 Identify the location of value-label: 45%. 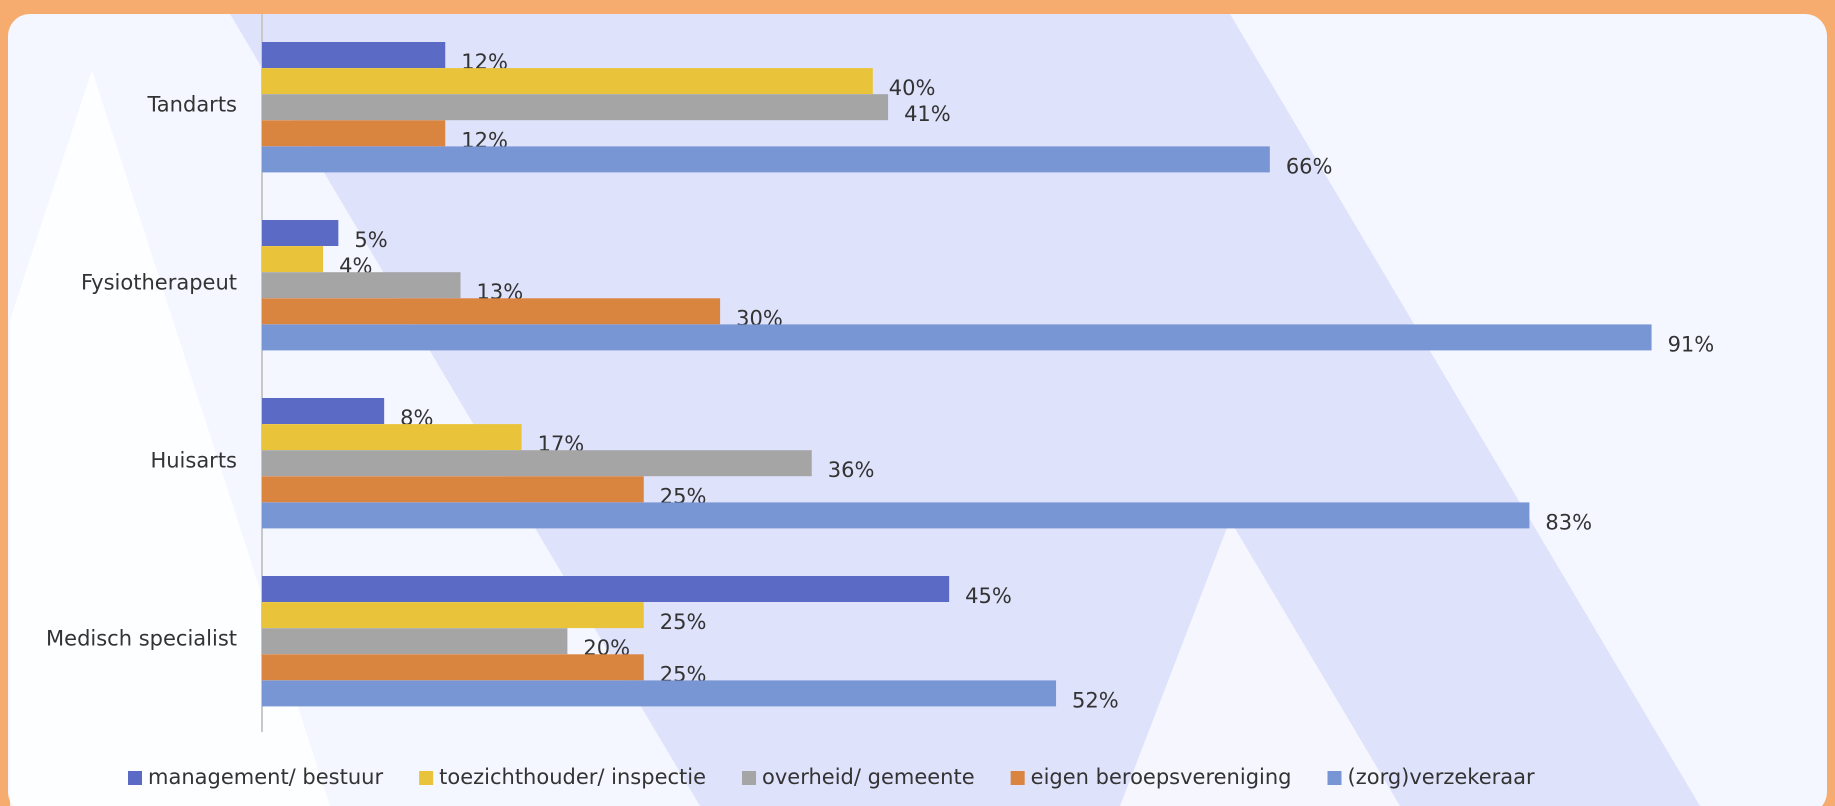
(988, 596).